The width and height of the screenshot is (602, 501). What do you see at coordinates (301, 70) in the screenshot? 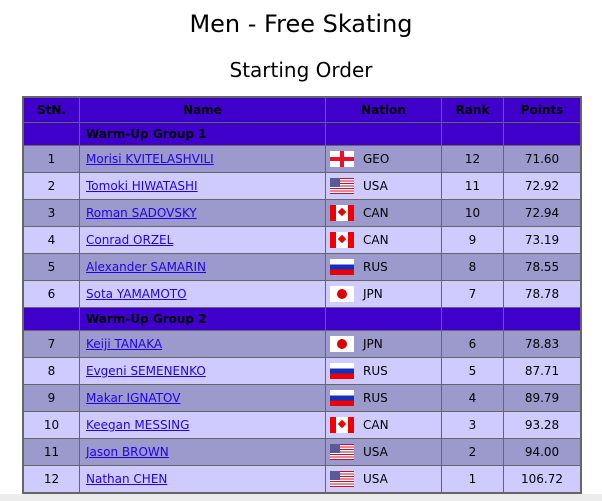
I see `page-subtitle: Starting Order` at bounding box center [301, 70].